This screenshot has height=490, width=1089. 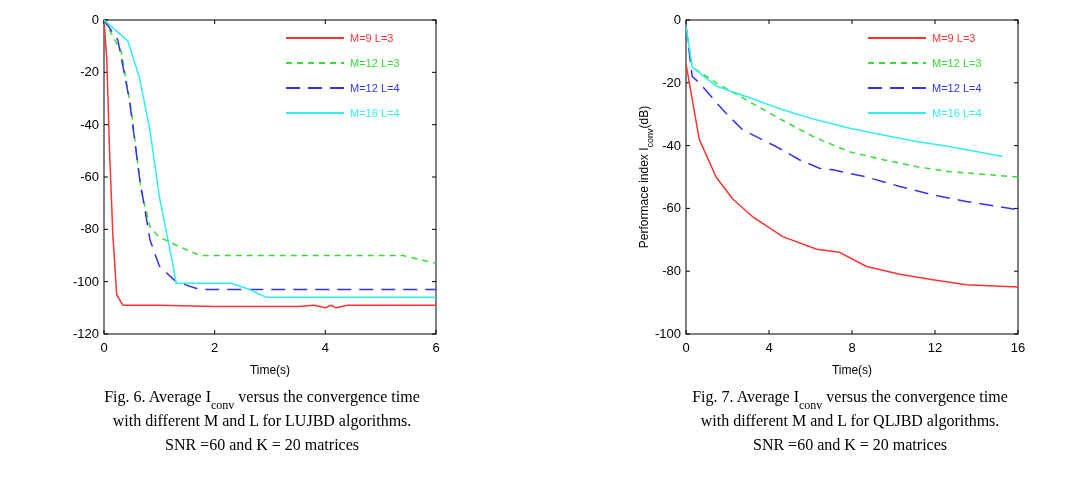 I want to click on x-tick-label: 16, so click(x=1018, y=347).